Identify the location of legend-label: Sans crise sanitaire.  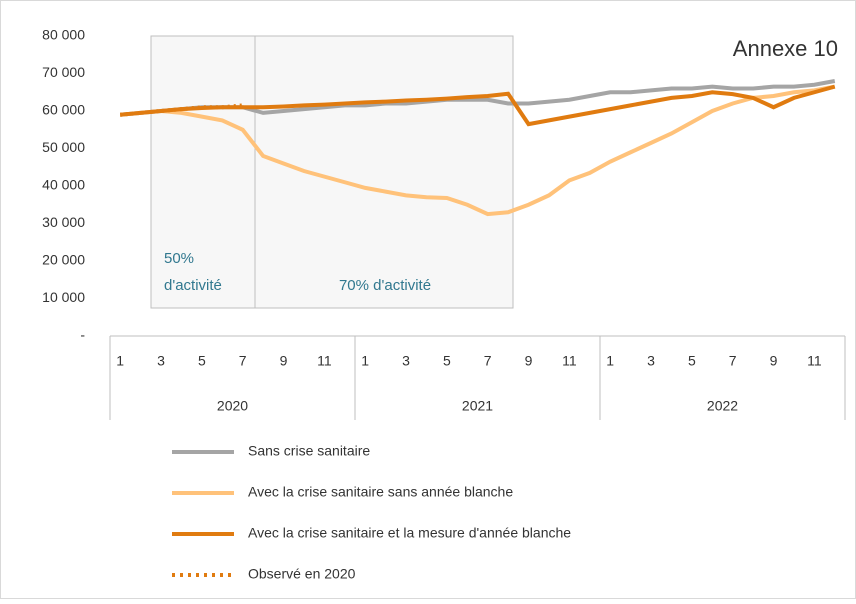
(309, 451).